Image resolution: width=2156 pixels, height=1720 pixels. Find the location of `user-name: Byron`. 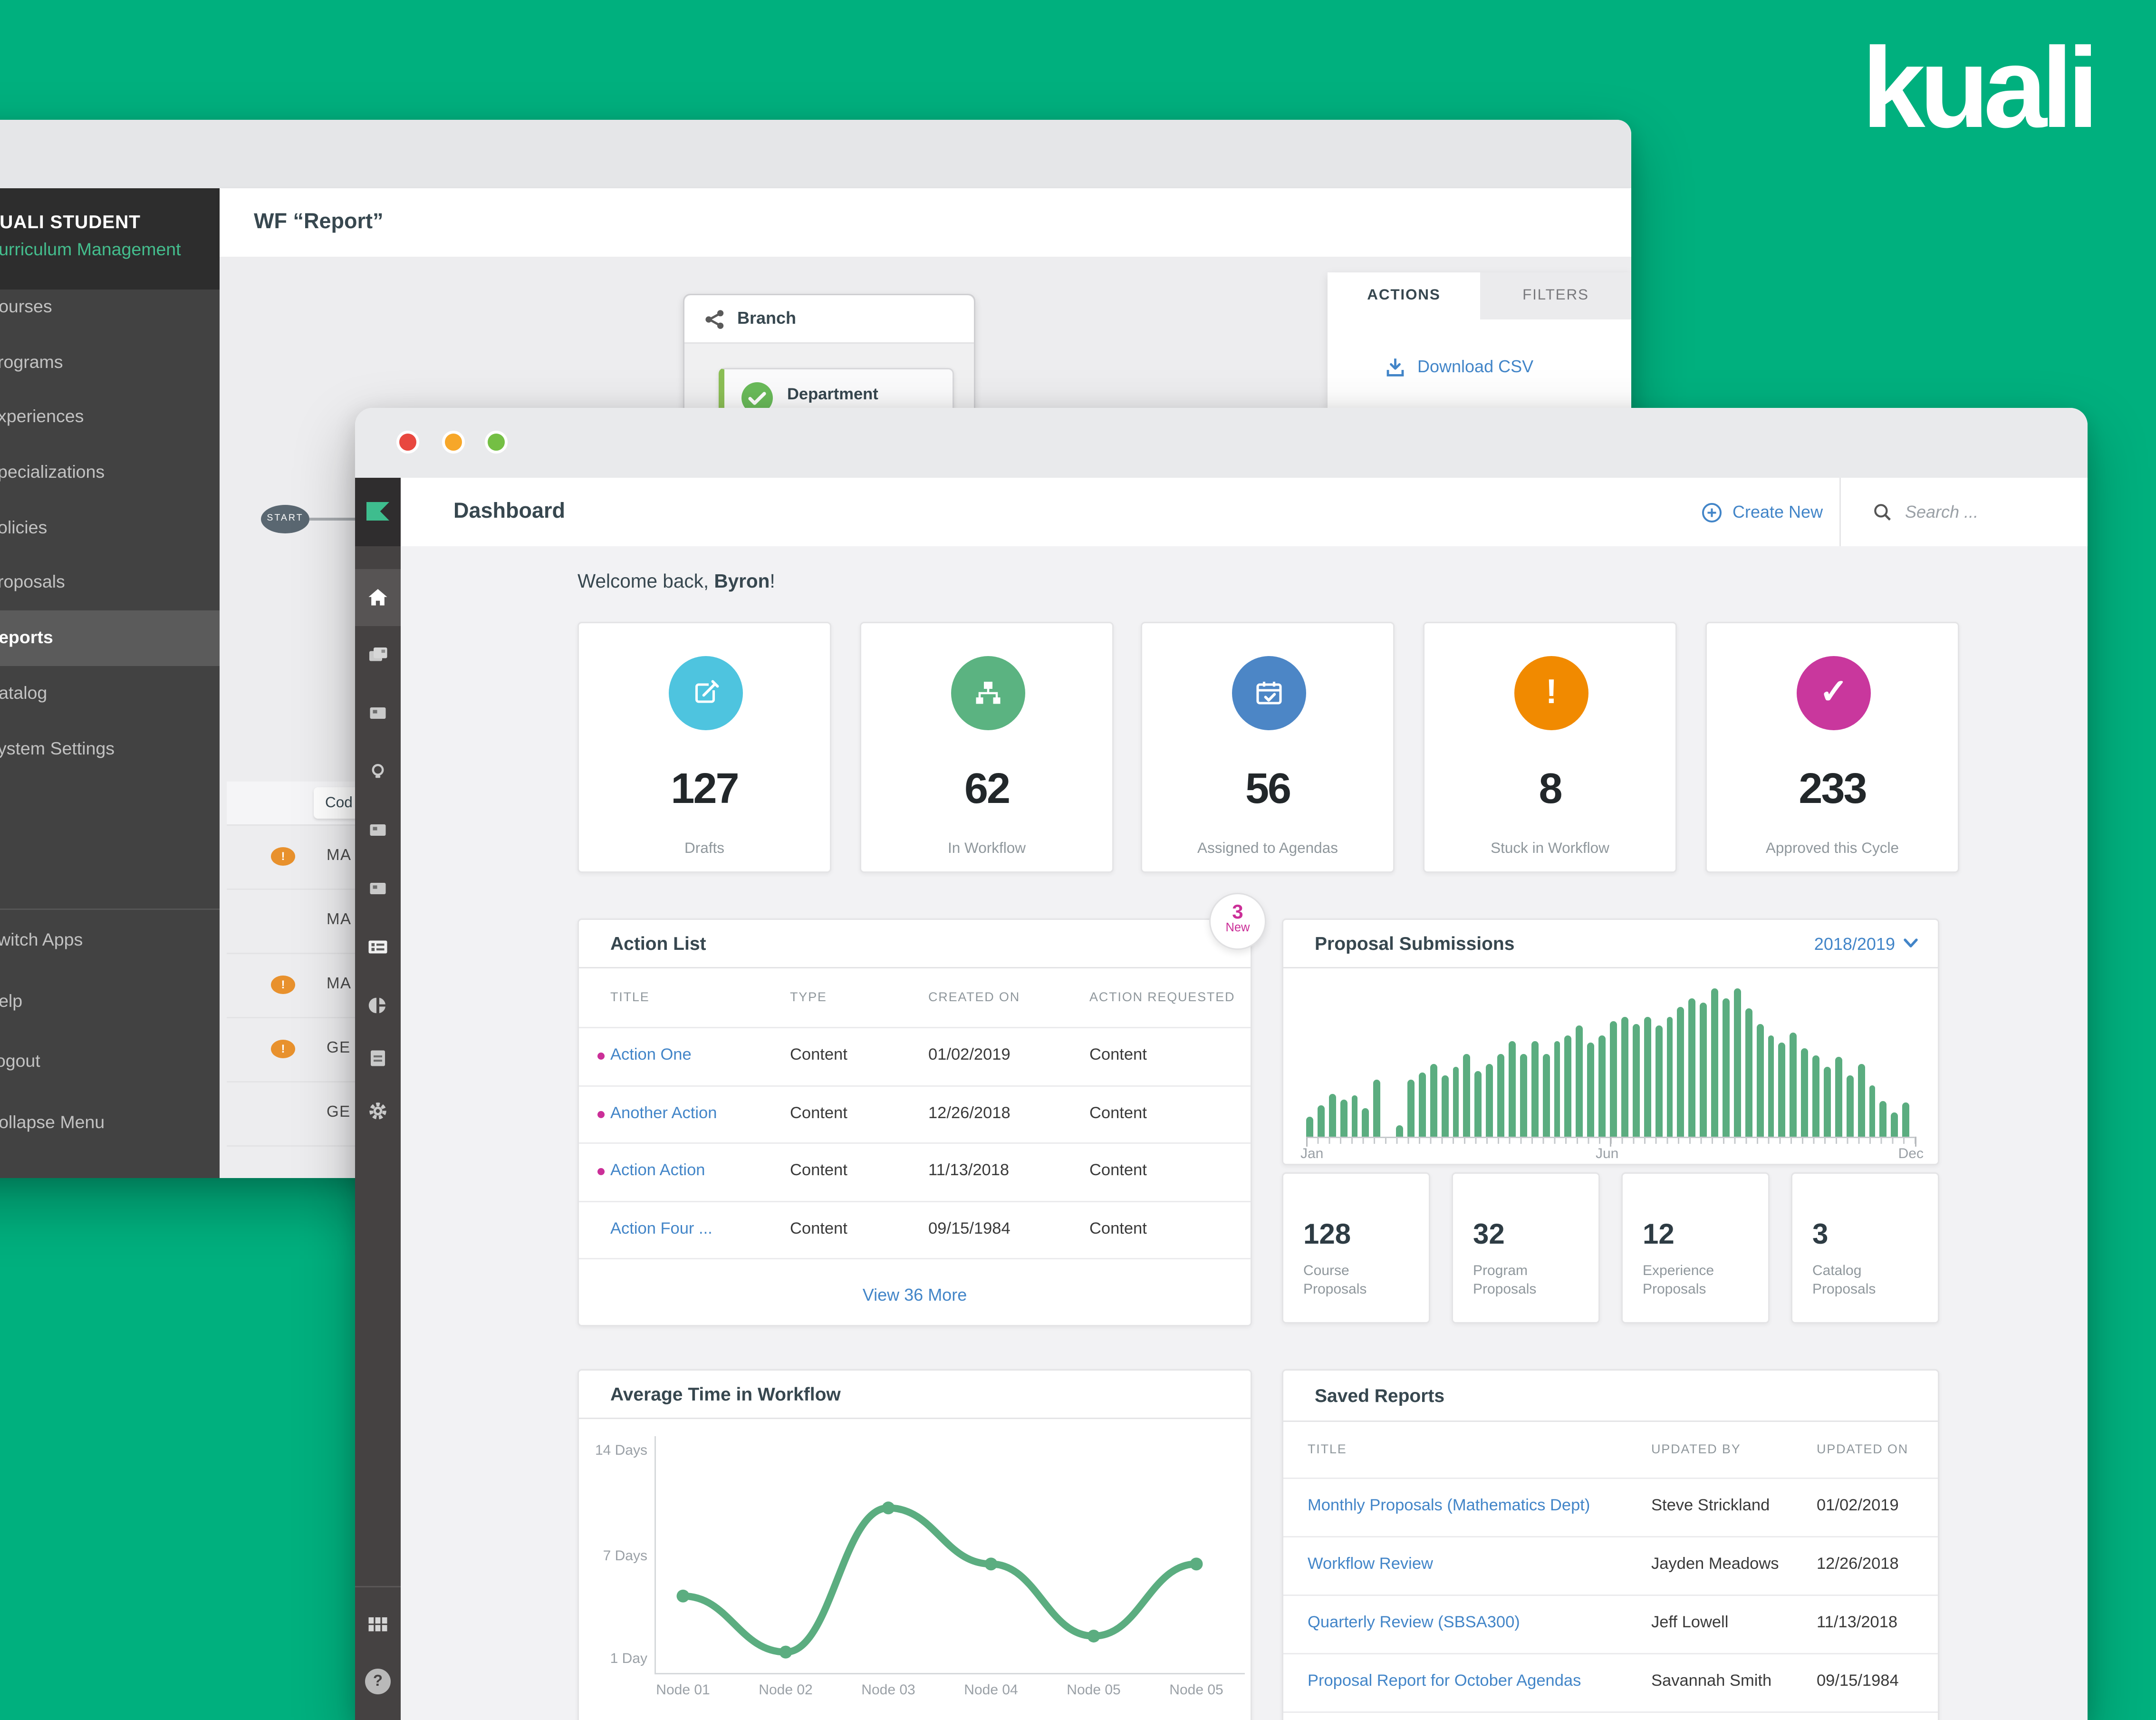

user-name: Byron is located at coordinates (742, 581).